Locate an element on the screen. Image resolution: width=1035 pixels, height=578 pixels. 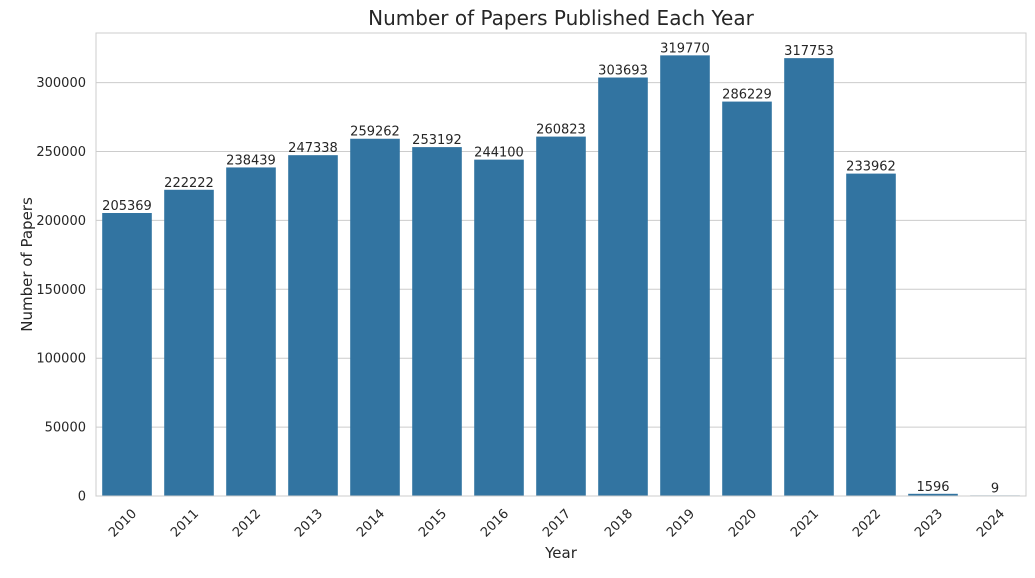
x-tick-label: 2024 is located at coordinates (991, 523).